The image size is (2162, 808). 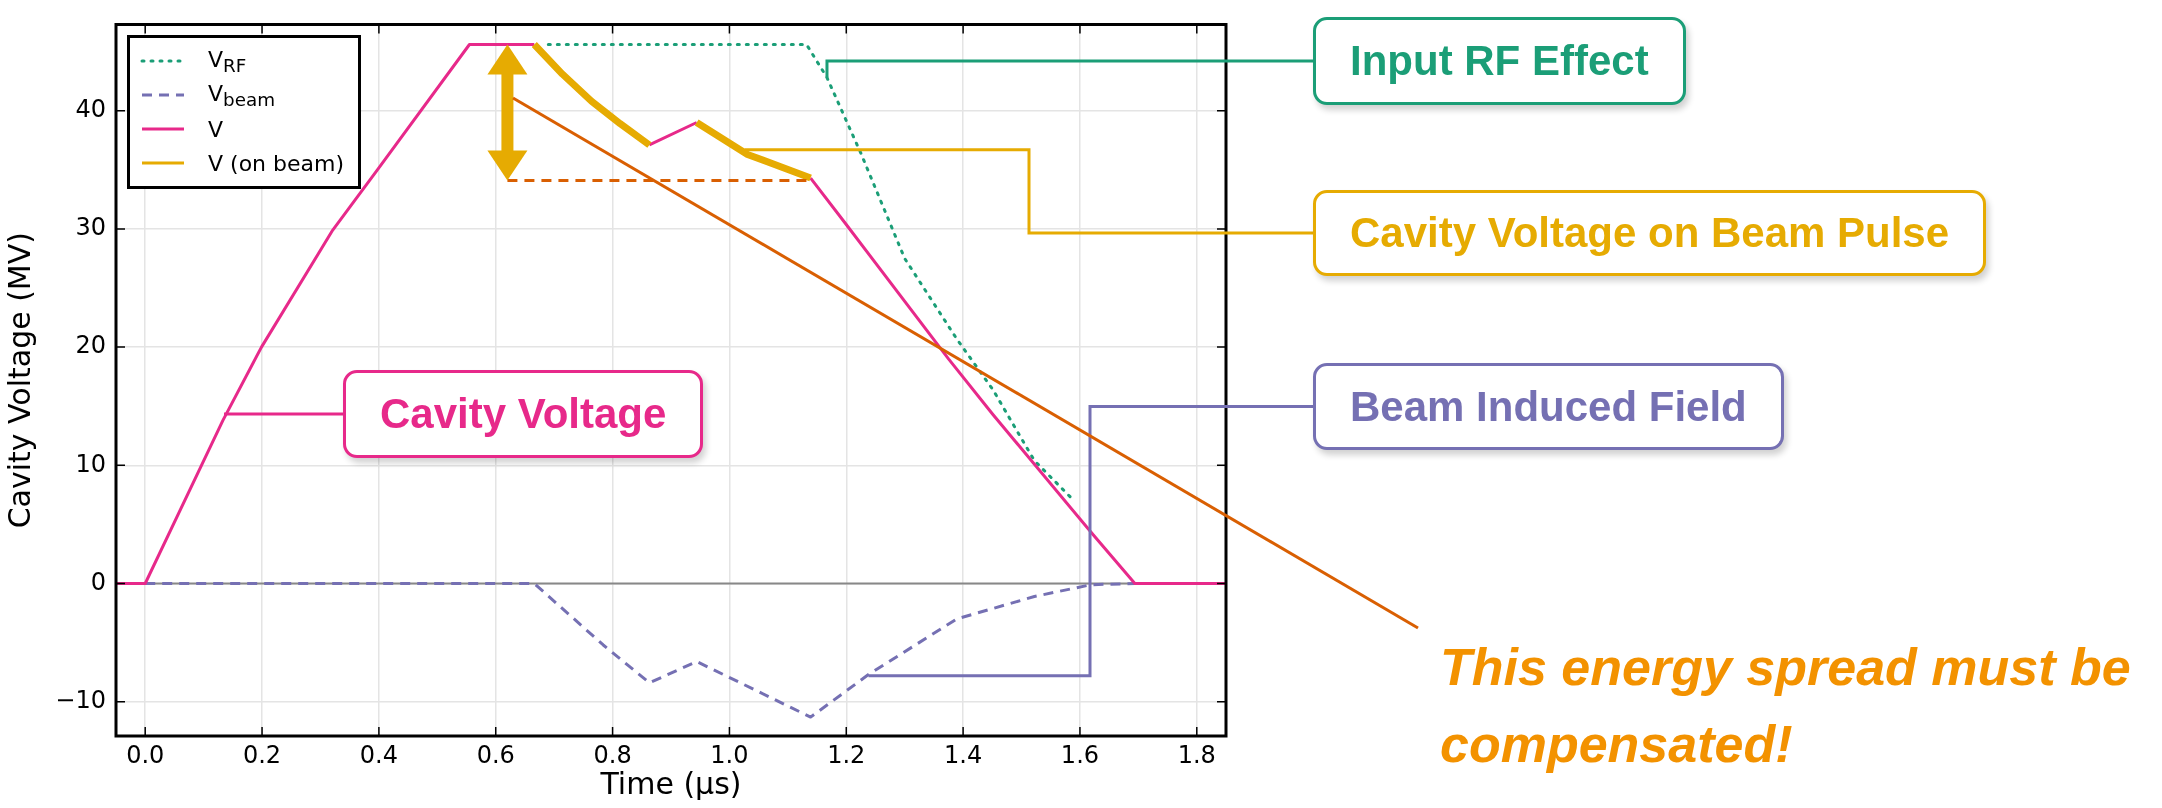 I want to click on x-tick-label: 1.2, so click(x=846, y=754).